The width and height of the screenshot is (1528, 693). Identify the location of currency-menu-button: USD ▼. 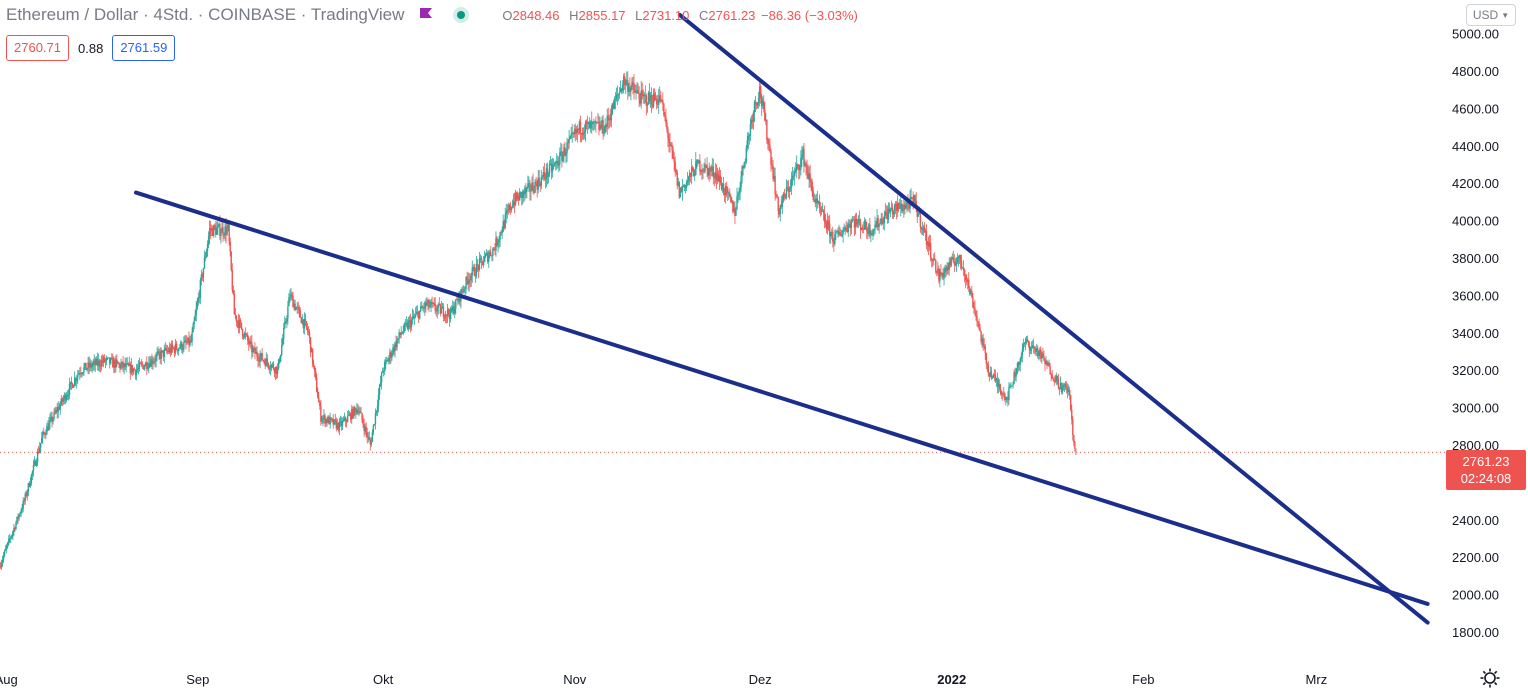
(1491, 15).